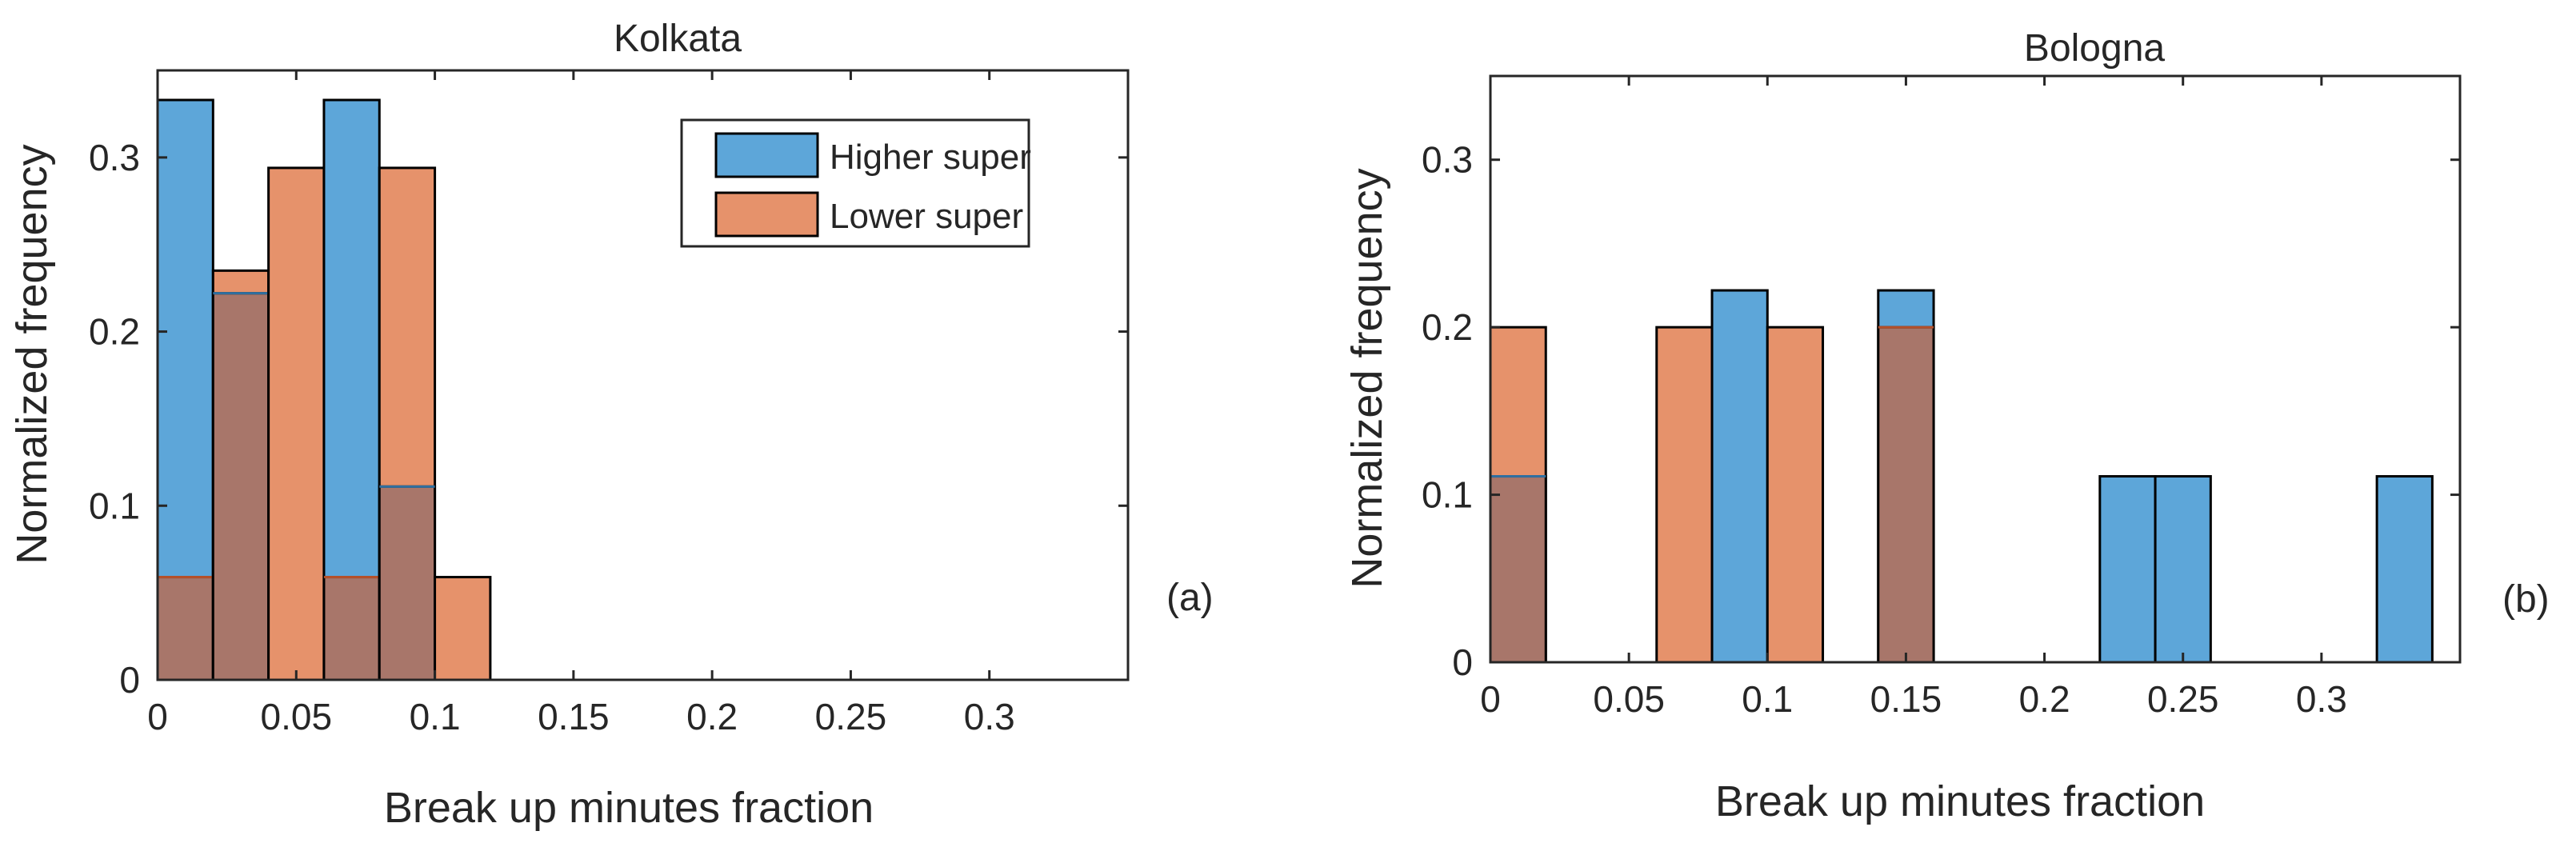 This screenshot has width=2576, height=847. What do you see at coordinates (930, 157) in the screenshot?
I see `legend-label-higher-super: Higher super` at bounding box center [930, 157].